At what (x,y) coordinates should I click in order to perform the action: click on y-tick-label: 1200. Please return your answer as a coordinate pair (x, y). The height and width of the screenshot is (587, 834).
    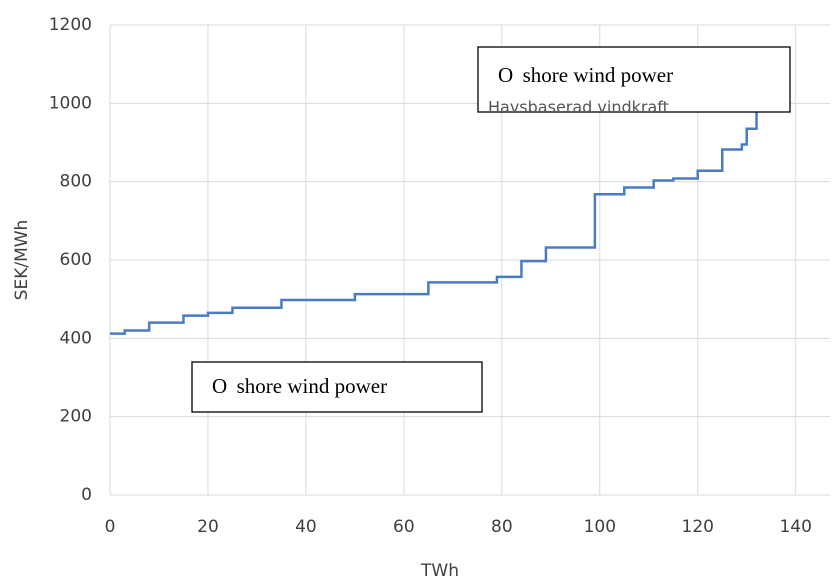
    Looking at the image, I should click on (70, 25).